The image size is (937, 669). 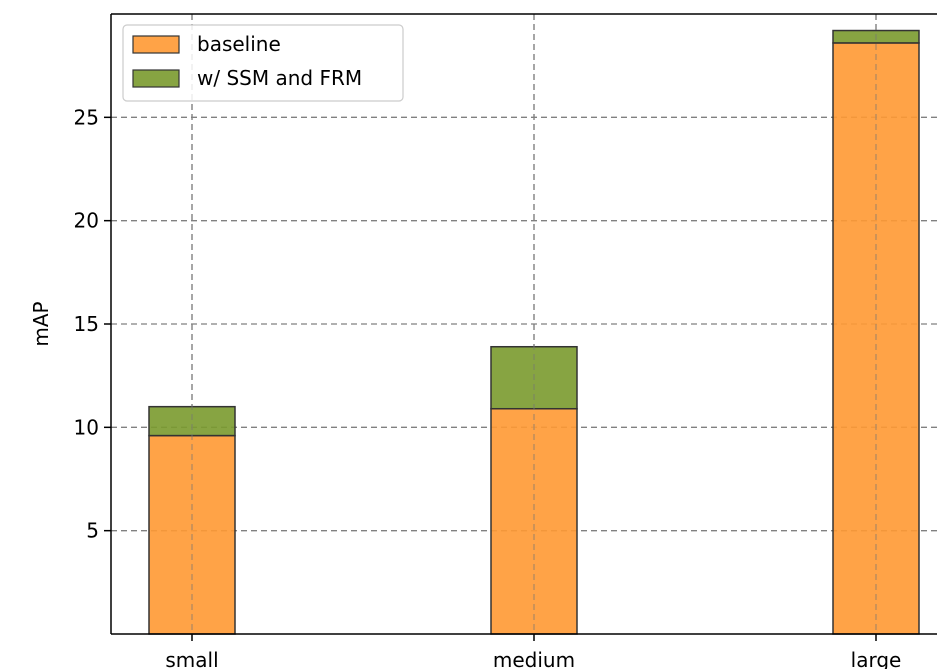 I want to click on y-tick-label-10: 10, so click(x=86, y=427).